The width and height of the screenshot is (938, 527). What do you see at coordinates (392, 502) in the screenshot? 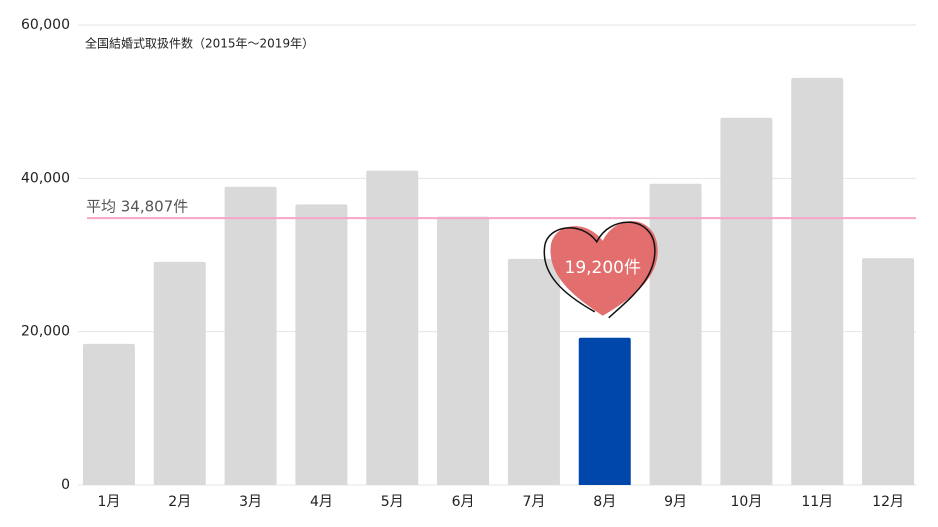
I see `x-tick-label: 5月` at bounding box center [392, 502].